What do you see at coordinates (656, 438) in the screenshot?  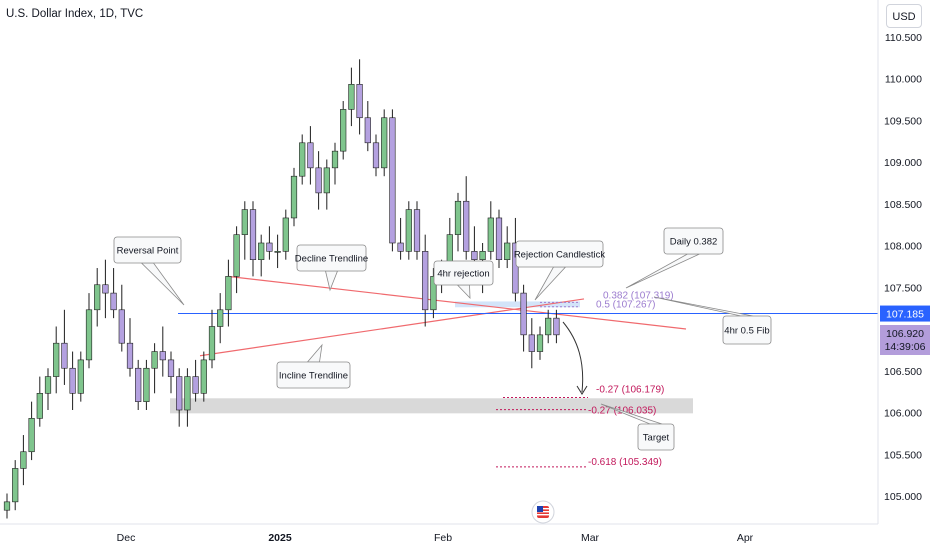 I see `callout-text: Target` at bounding box center [656, 438].